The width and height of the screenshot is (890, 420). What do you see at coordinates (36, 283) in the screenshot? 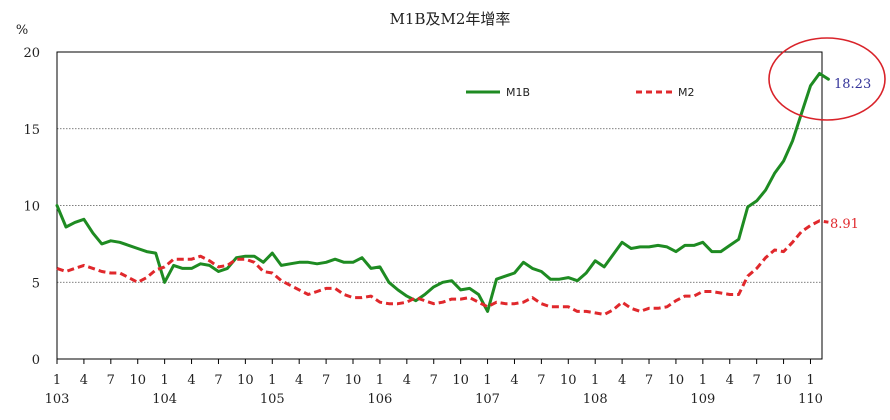
I see `y-tick-label: 5` at bounding box center [36, 283].